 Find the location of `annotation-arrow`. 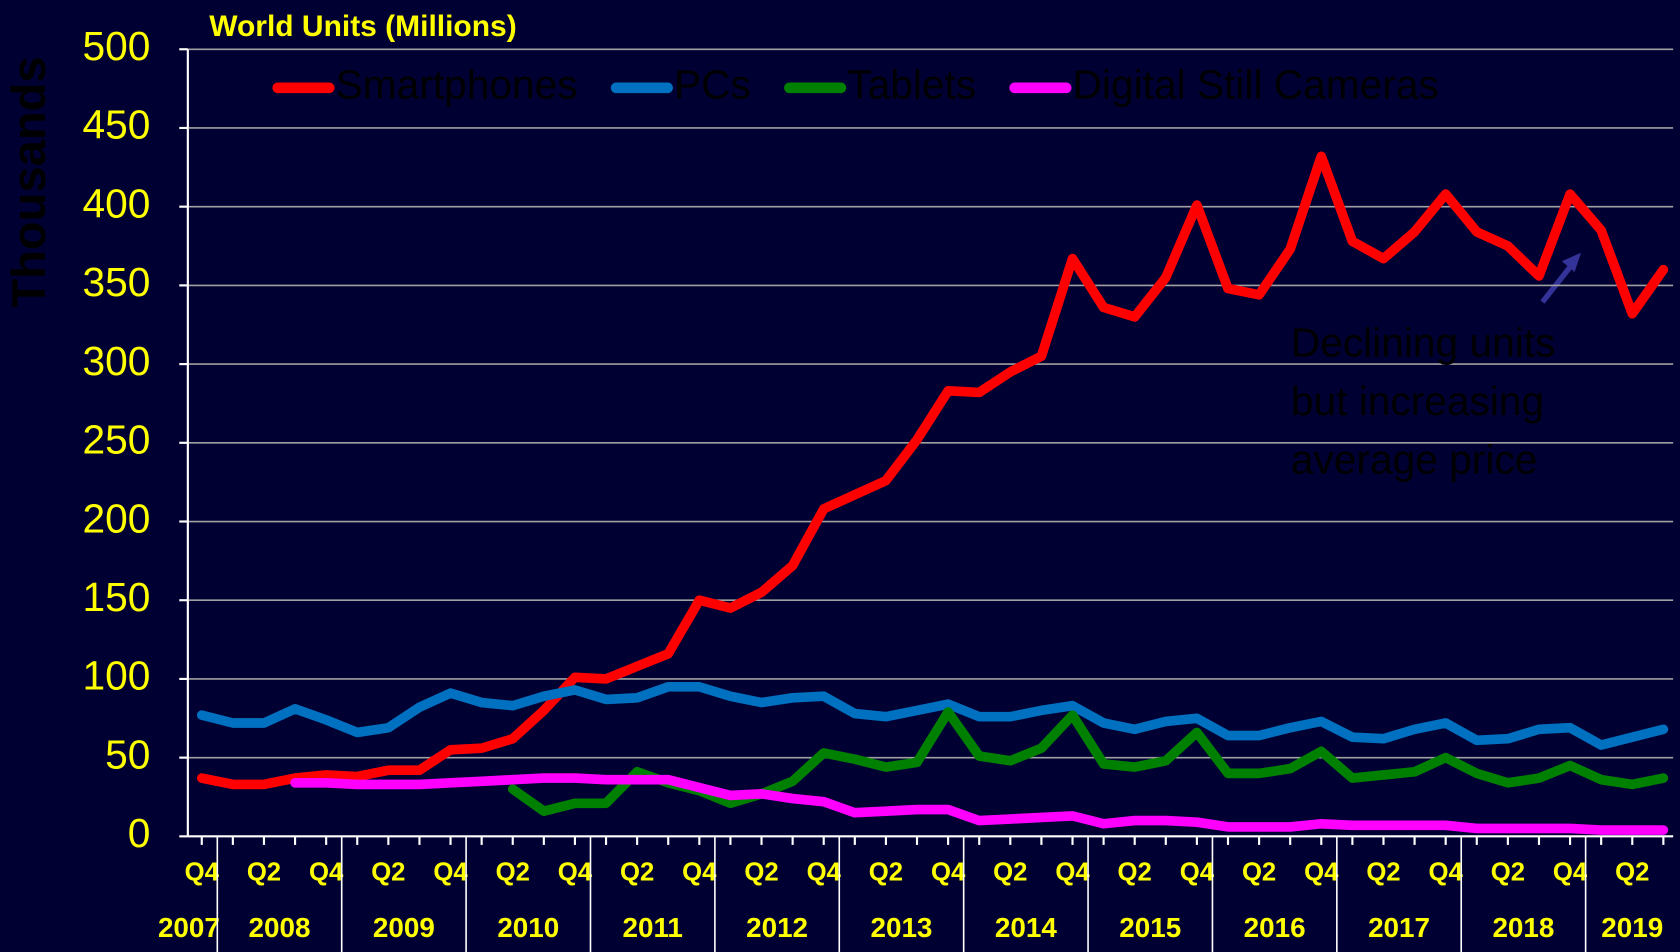

annotation-arrow is located at coordinates (1558, 281).